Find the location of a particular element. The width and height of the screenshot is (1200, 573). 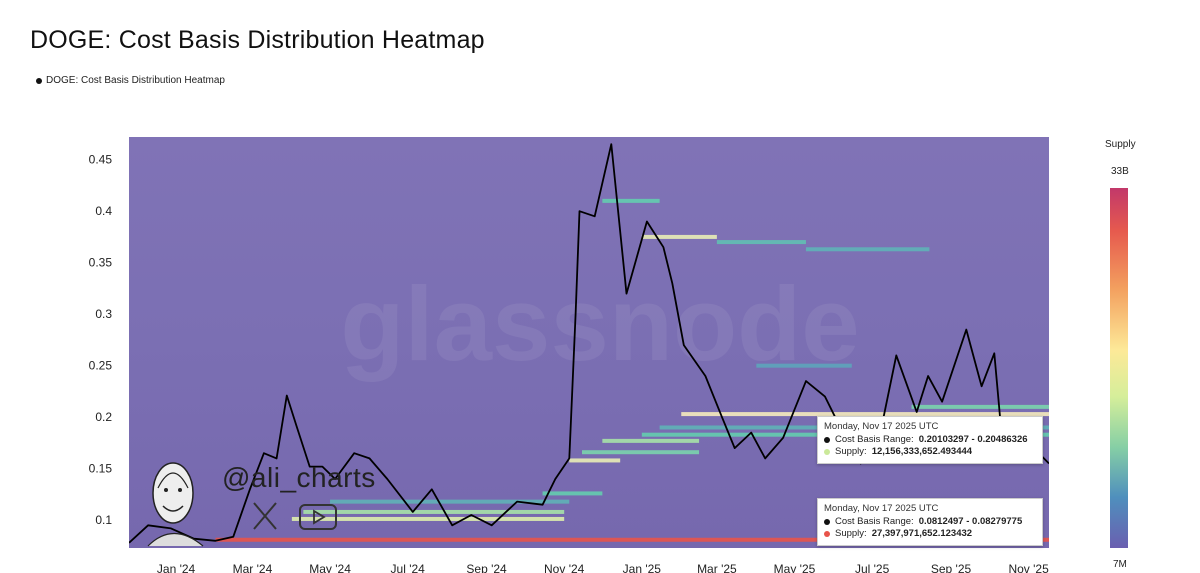

x-tick-label: Sep '25 is located at coordinates (951, 567).